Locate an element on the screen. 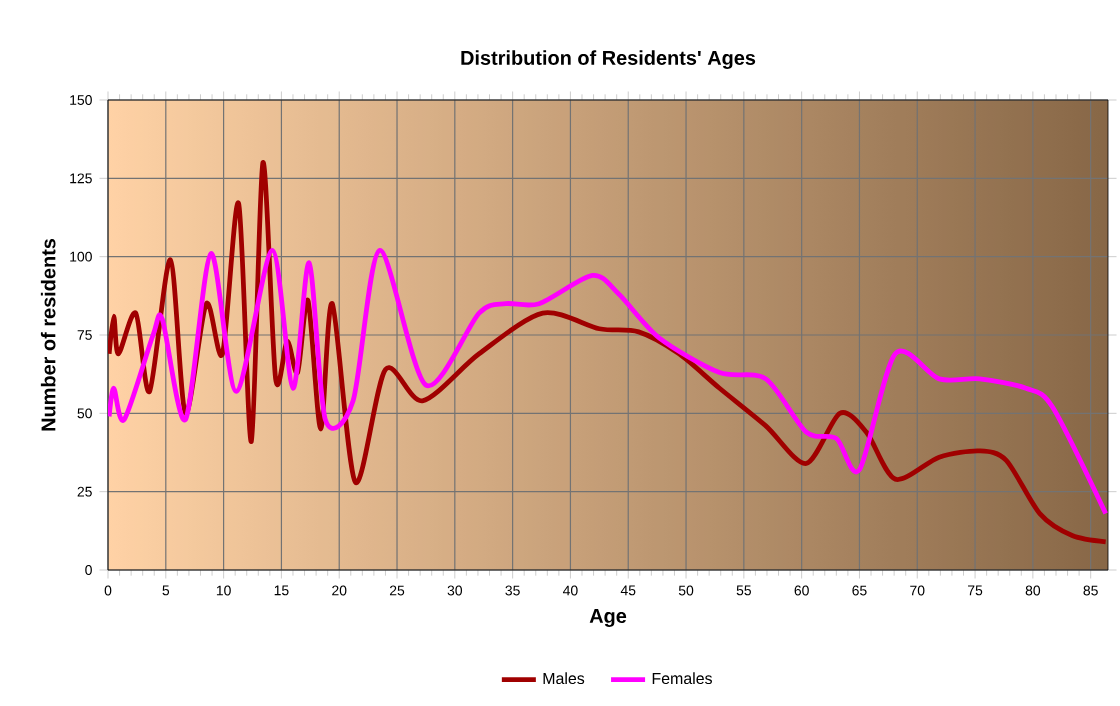 The image size is (1120, 706). y-axis-title: Number of residents is located at coordinates (48, 334).